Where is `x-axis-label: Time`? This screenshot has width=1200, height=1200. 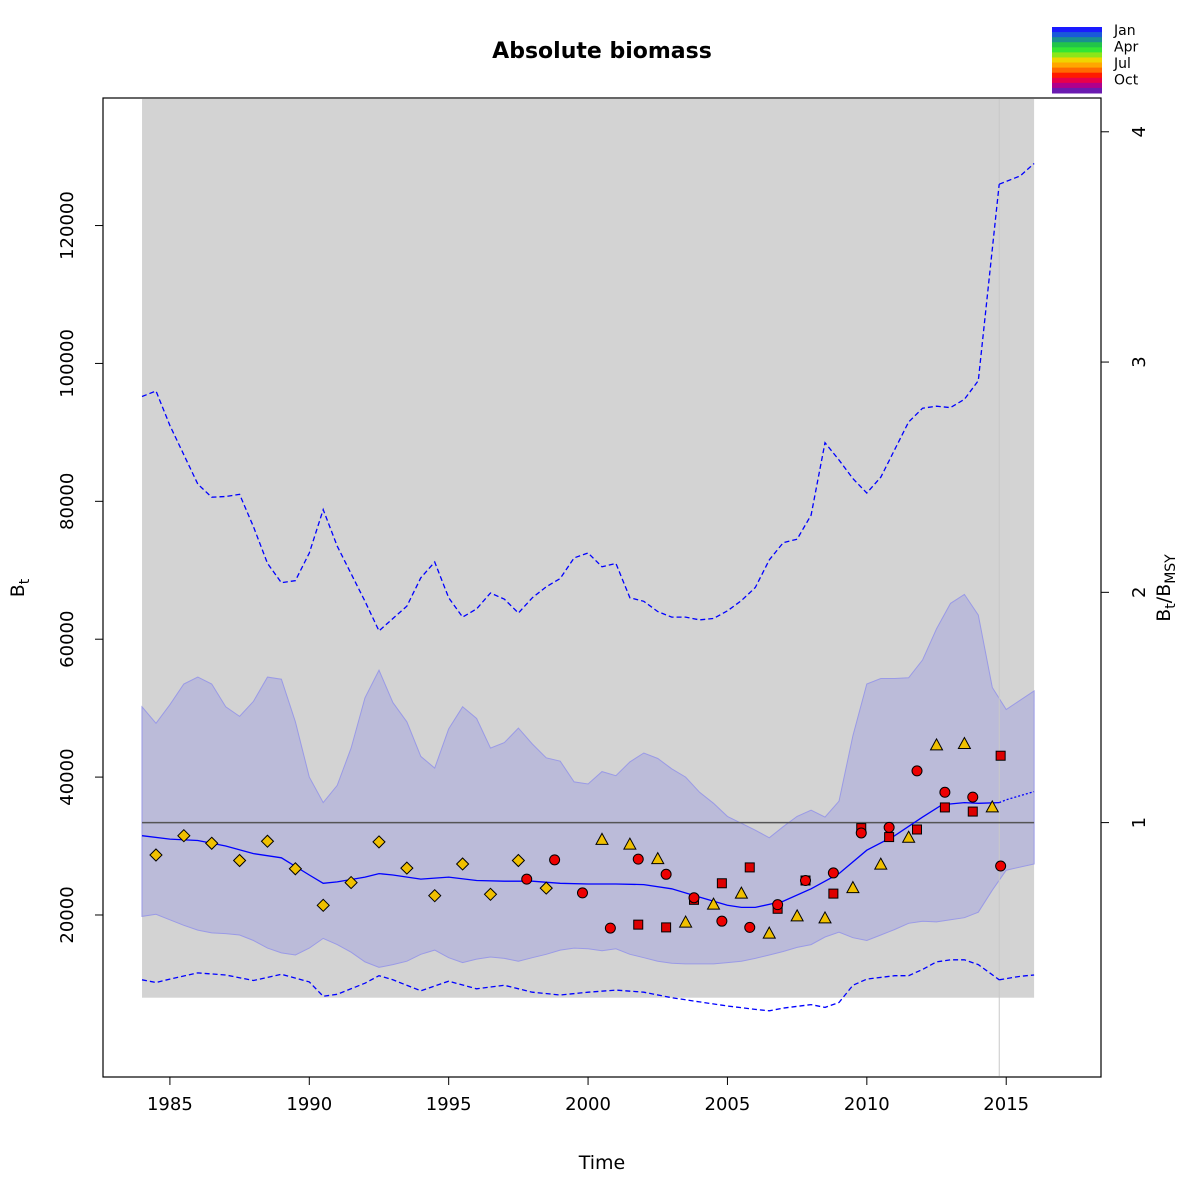
x-axis-label: Time is located at coordinates (602, 1163).